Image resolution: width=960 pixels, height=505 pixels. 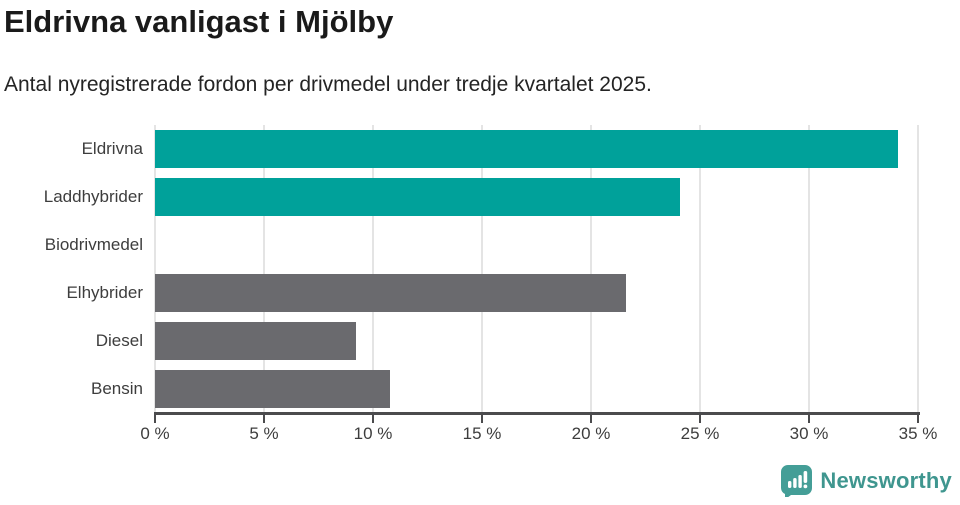 What do you see at coordinates (700, 433) in the screenshot?
I see `x-tick-label: 25 %` at bounding box center [700, 433].